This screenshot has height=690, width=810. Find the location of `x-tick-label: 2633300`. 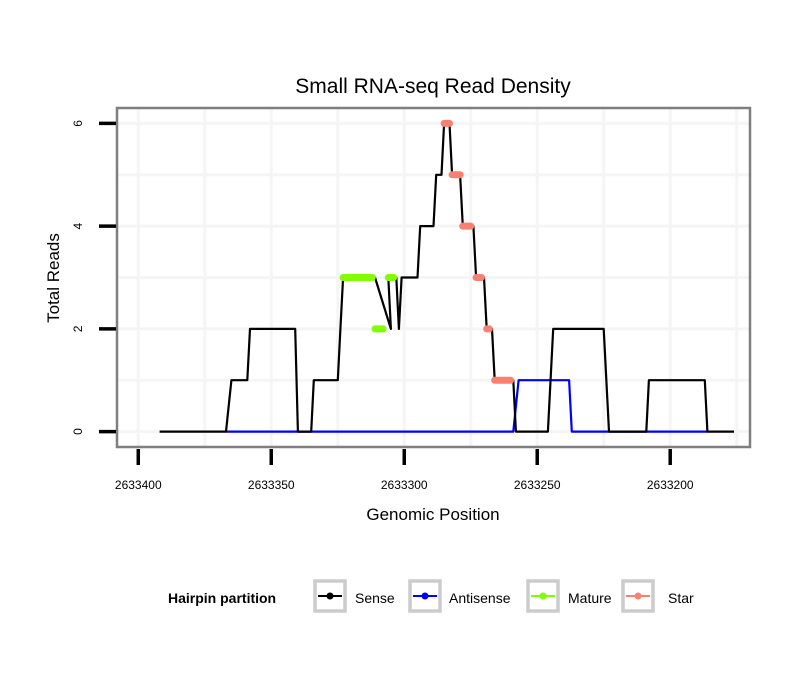

x-tick-label: 2633300 is located at coordinates (404, 485).